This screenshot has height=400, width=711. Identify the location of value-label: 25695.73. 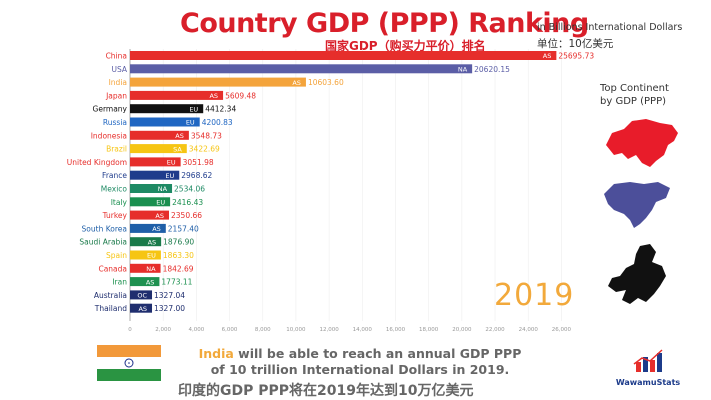
(576, 56).